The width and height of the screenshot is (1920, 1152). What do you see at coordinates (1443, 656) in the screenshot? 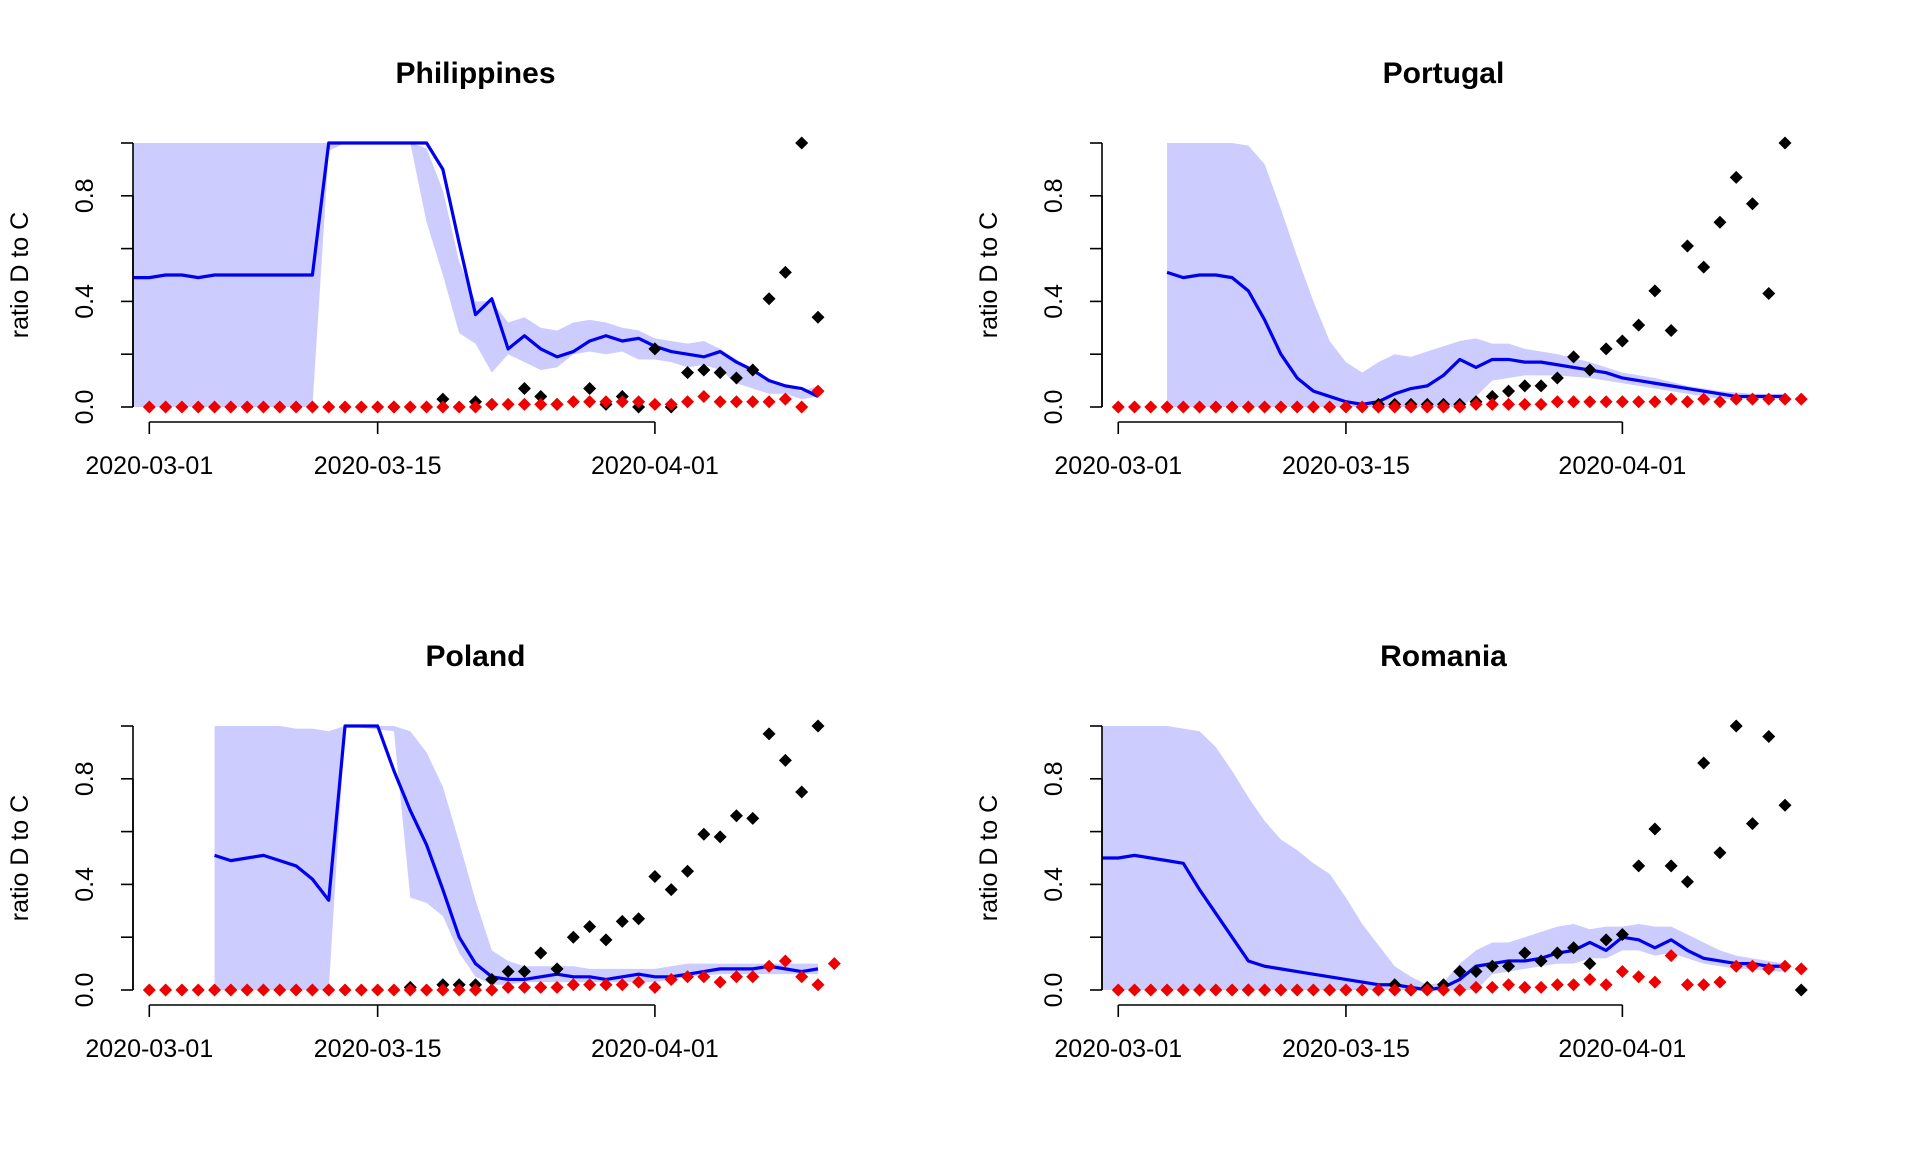
I see `chart-title: Romania` at bounding box center [1443, 656].